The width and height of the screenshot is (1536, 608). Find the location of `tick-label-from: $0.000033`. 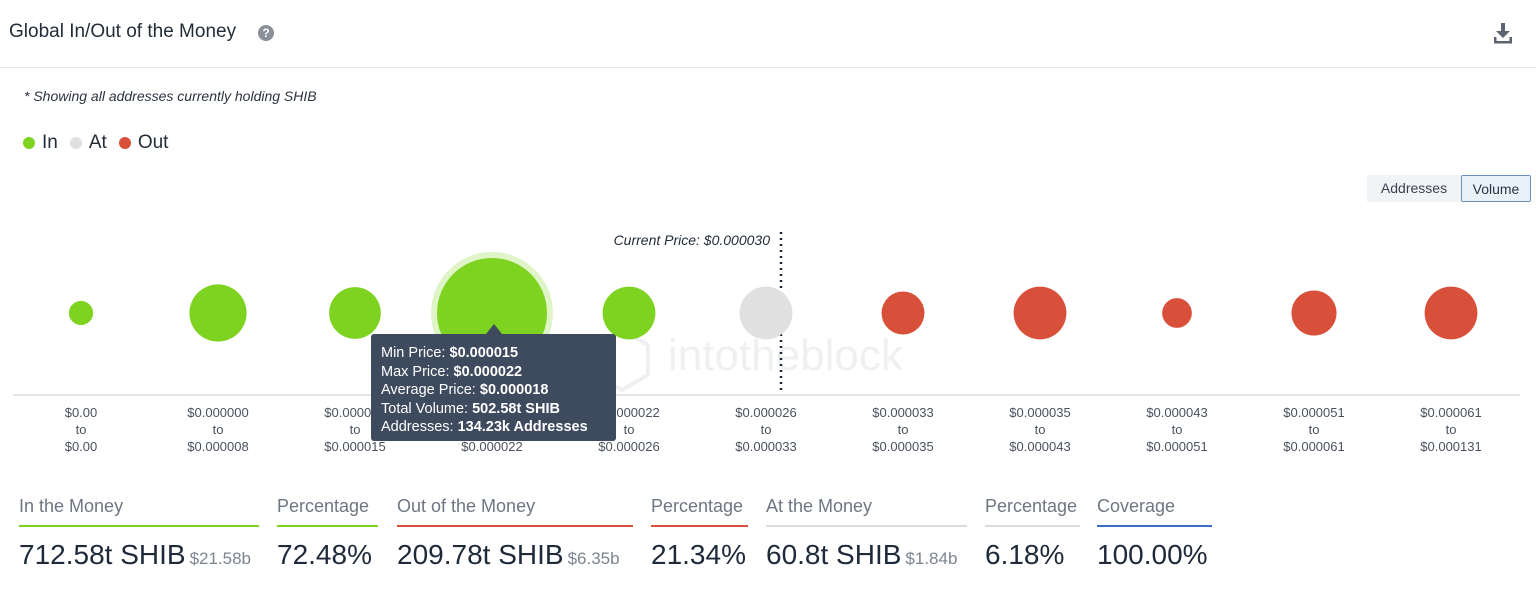

tick-label-from: $0.000033 is located at coordinates (902, 412).